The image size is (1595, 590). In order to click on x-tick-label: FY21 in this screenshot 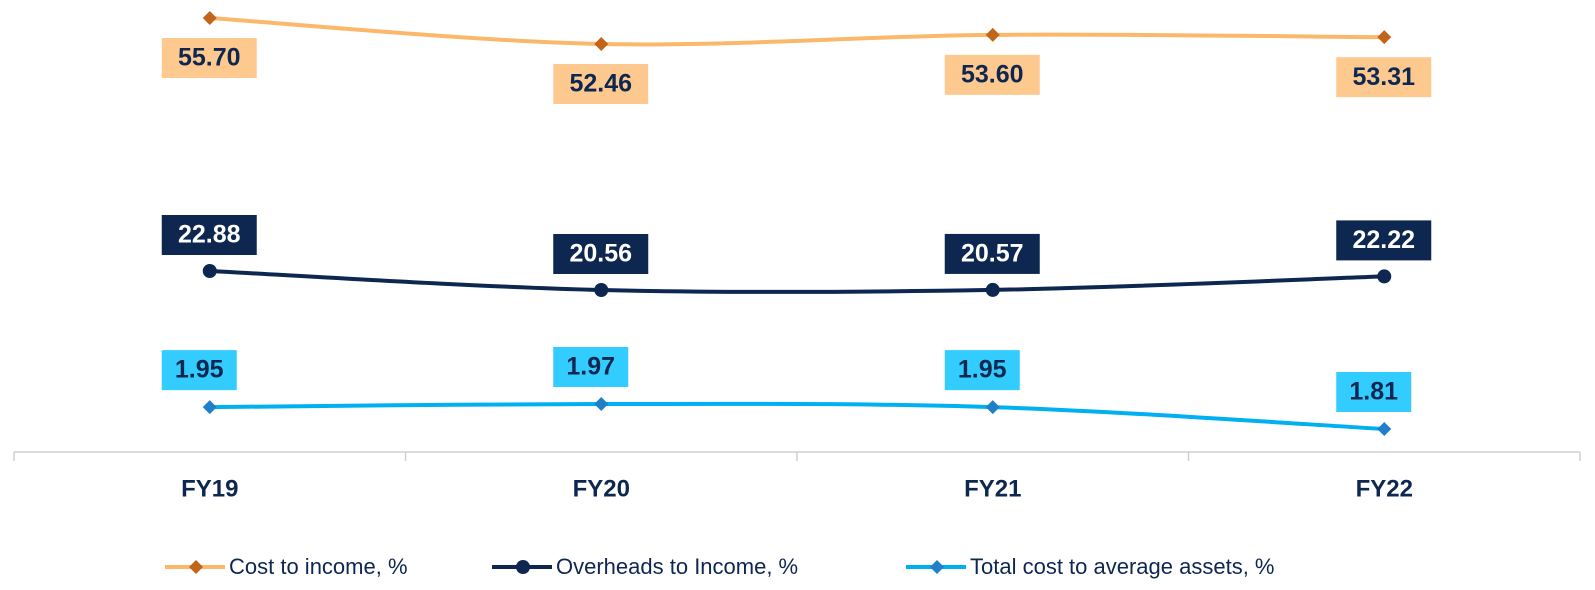, I will do `click(992, 488)`.